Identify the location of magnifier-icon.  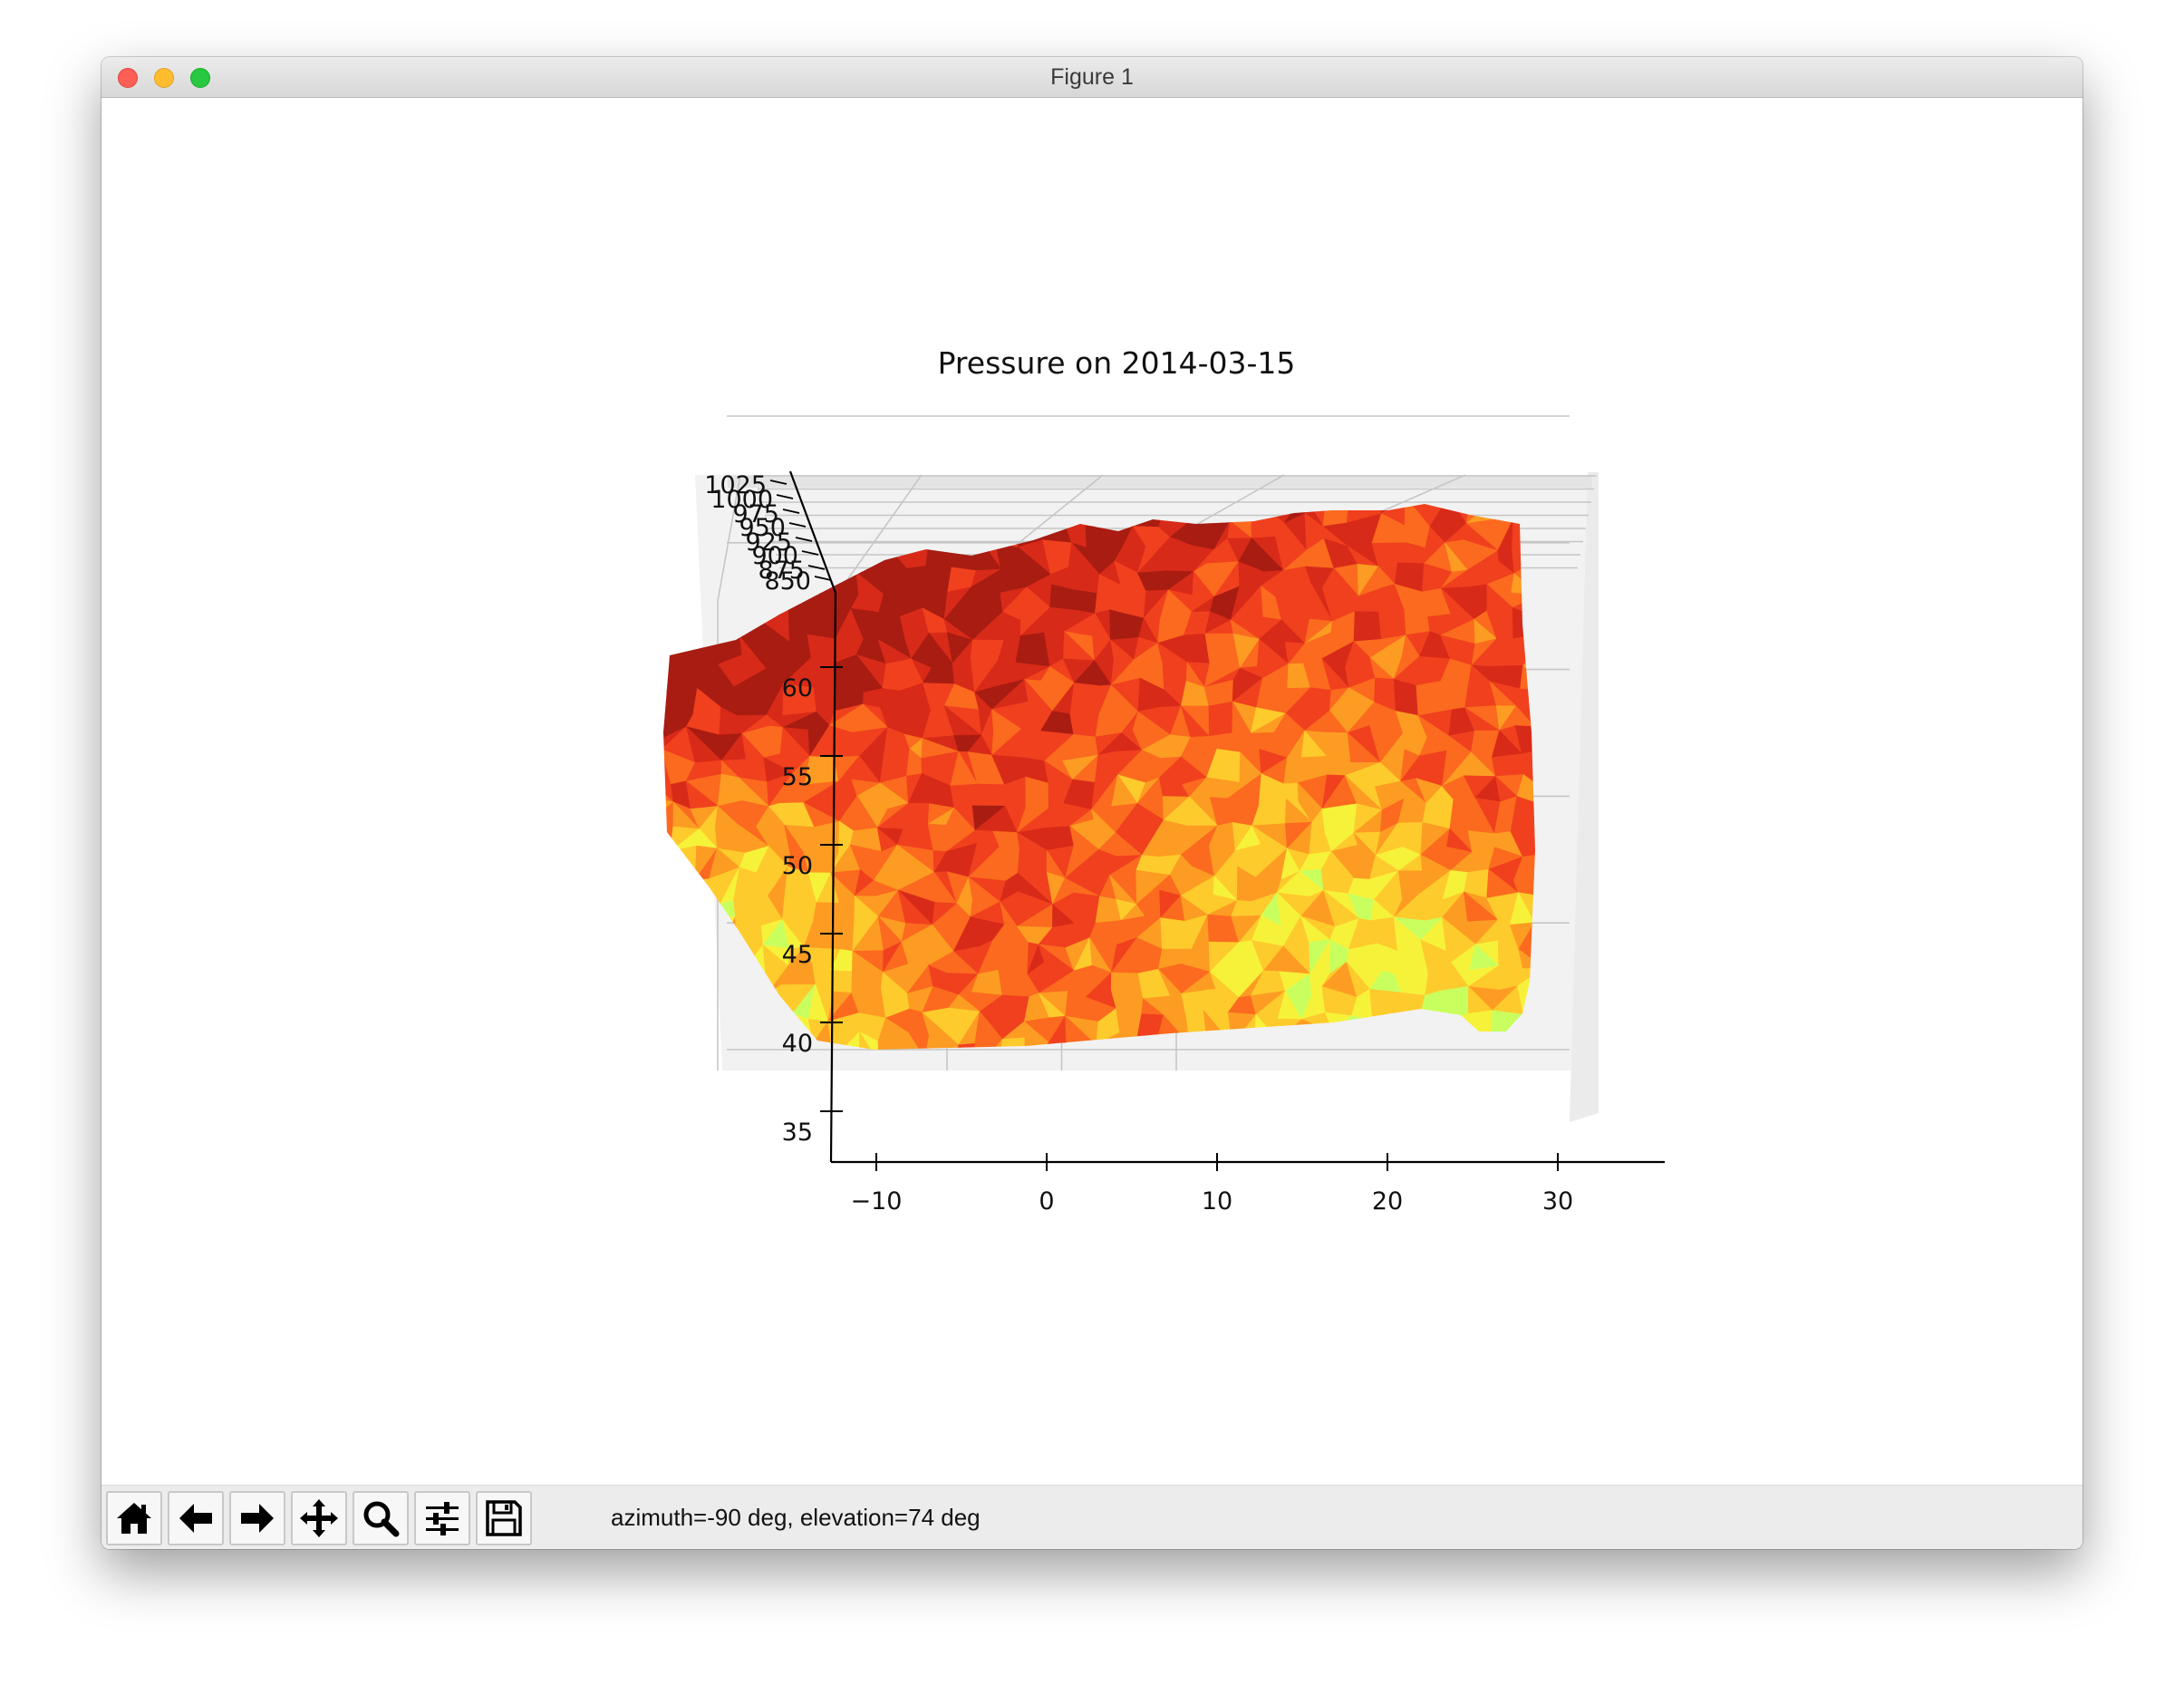
(382, 1519).